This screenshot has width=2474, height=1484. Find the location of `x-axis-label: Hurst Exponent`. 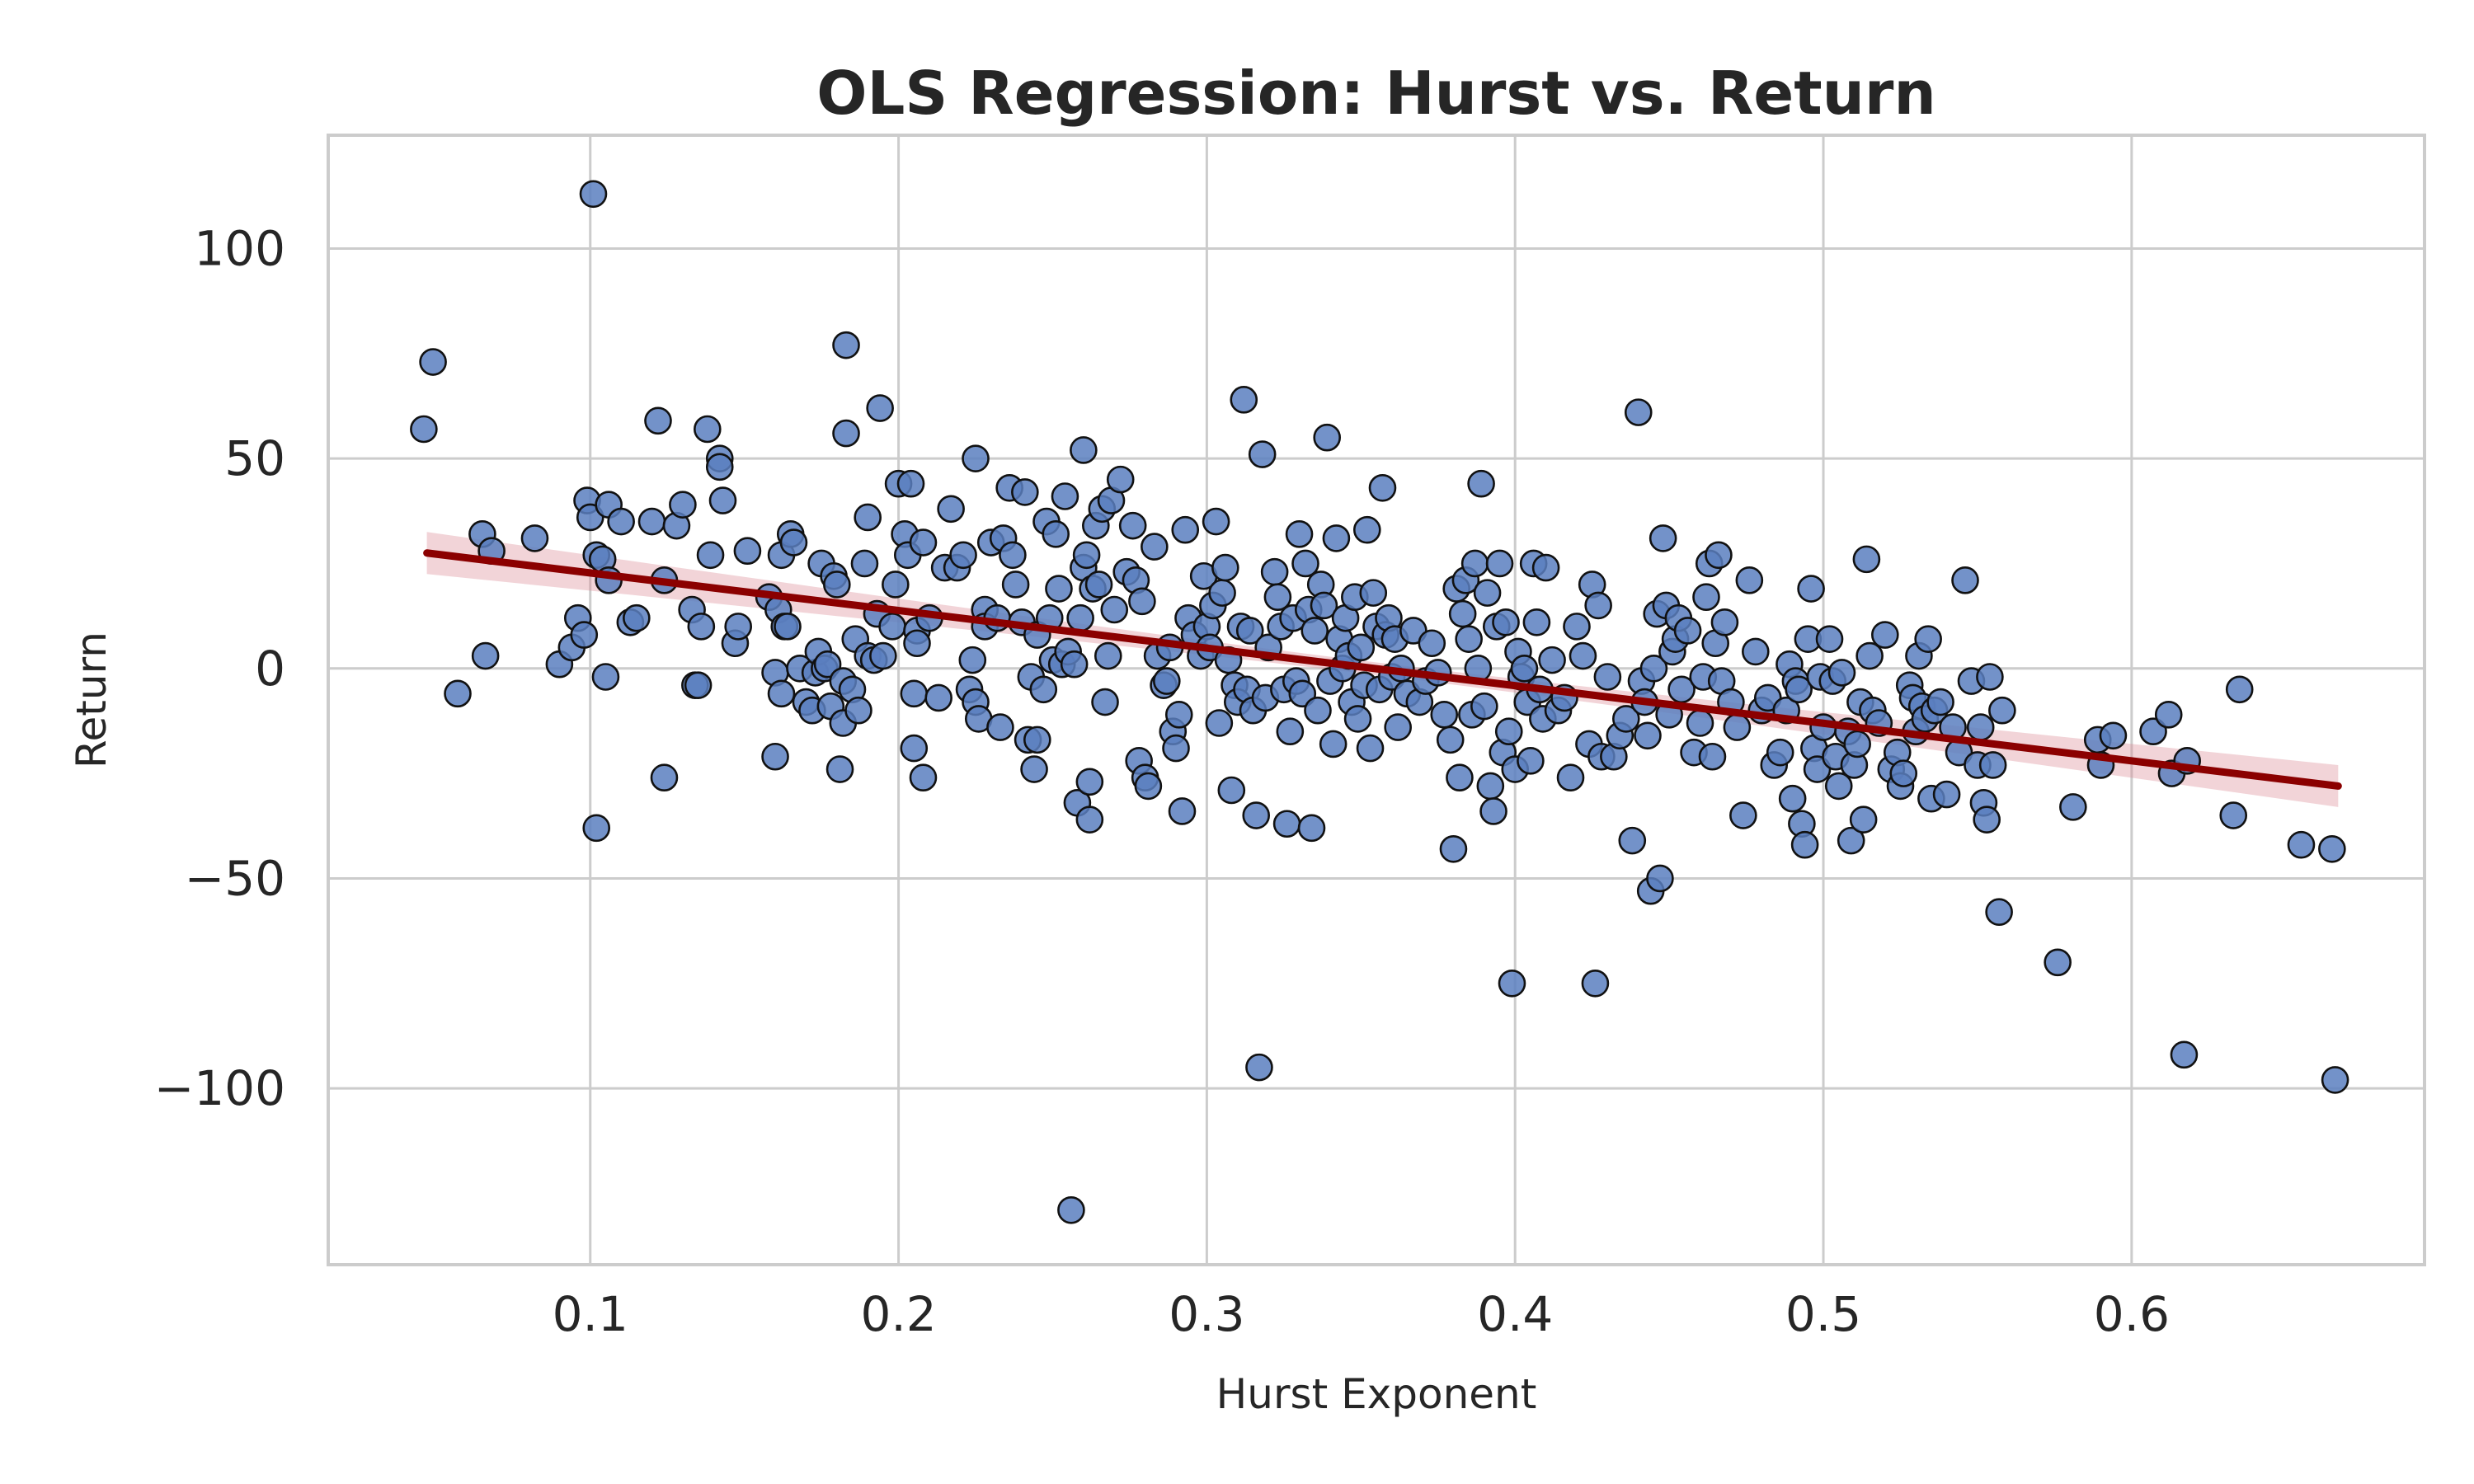

x-axis-label: Hurst Exponent is located at coordinates (1376, 1394).